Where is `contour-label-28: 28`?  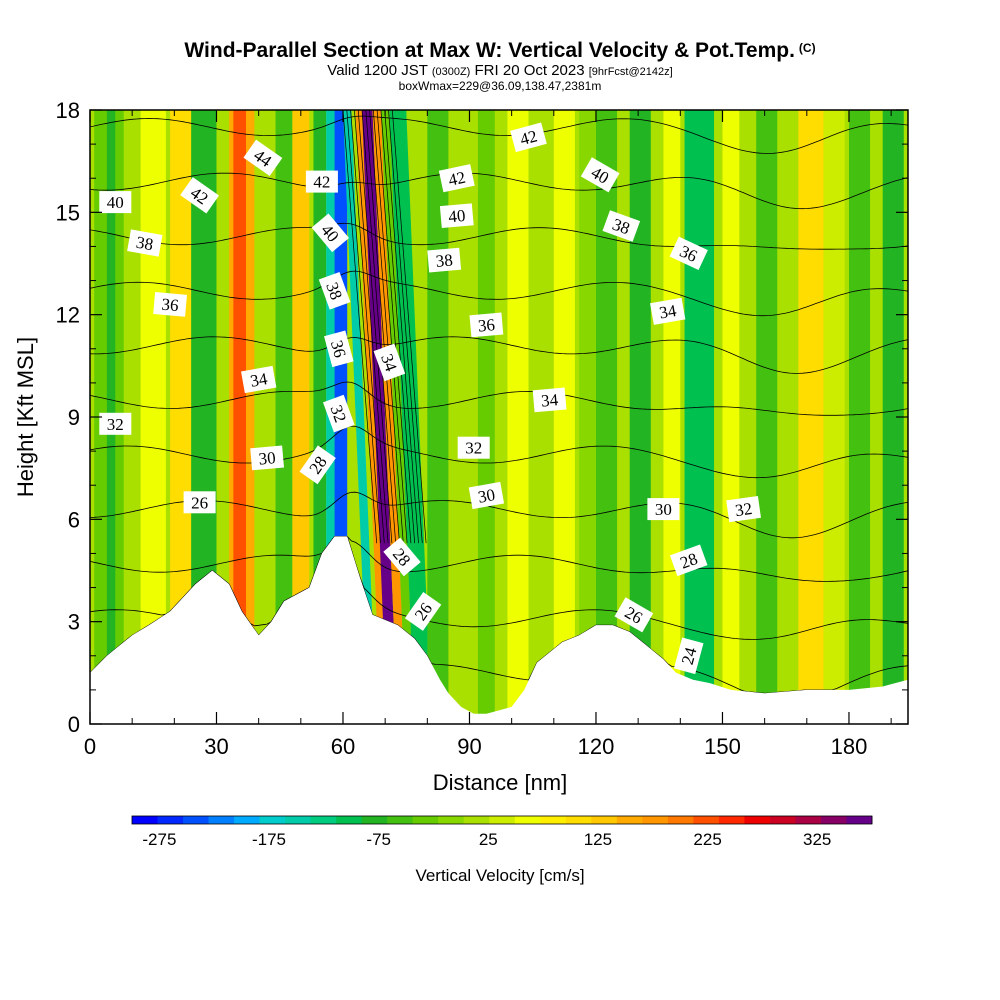 contour-label-28: 28 is located at coordinates (688, 560).